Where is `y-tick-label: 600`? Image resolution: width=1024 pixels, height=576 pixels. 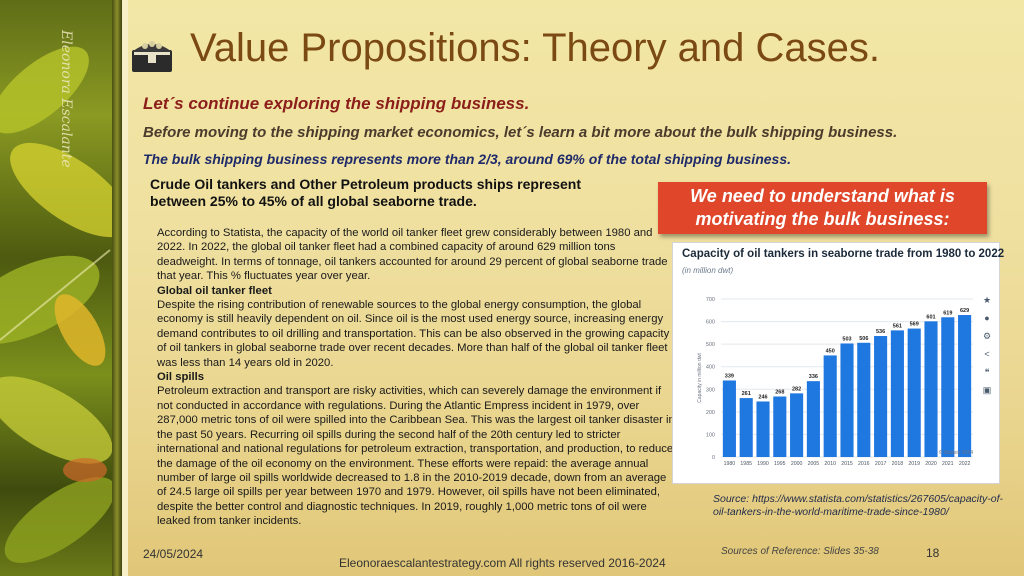 y-tick-label: 600 is located at coordinates (710, 323).